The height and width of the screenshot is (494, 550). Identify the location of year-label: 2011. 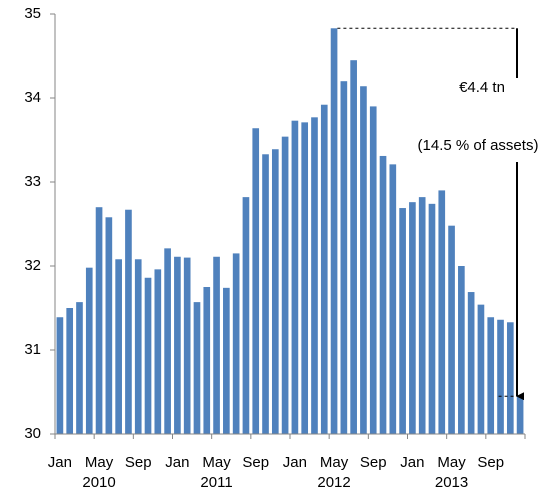
(216, 482).